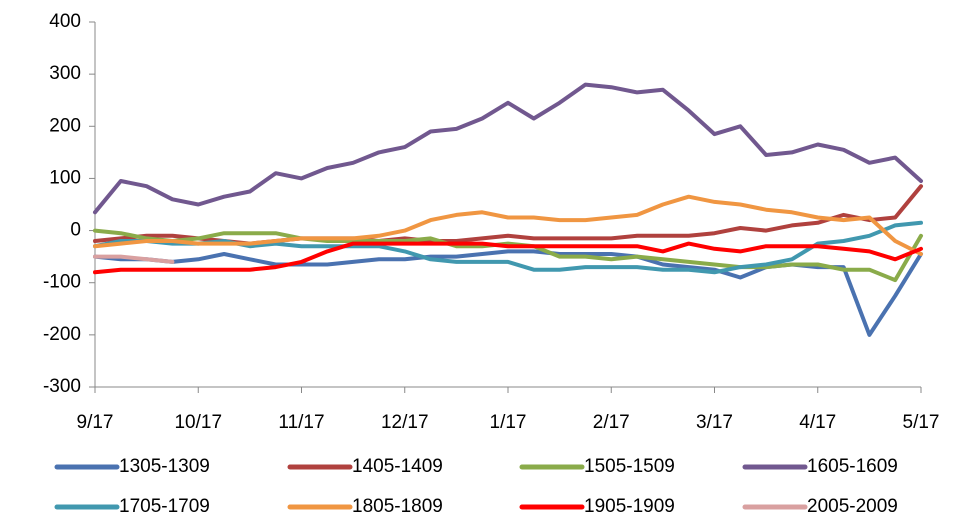 The image size is (973, 527). I want to click on x-tick-label: 5/17, so click(921, 422).